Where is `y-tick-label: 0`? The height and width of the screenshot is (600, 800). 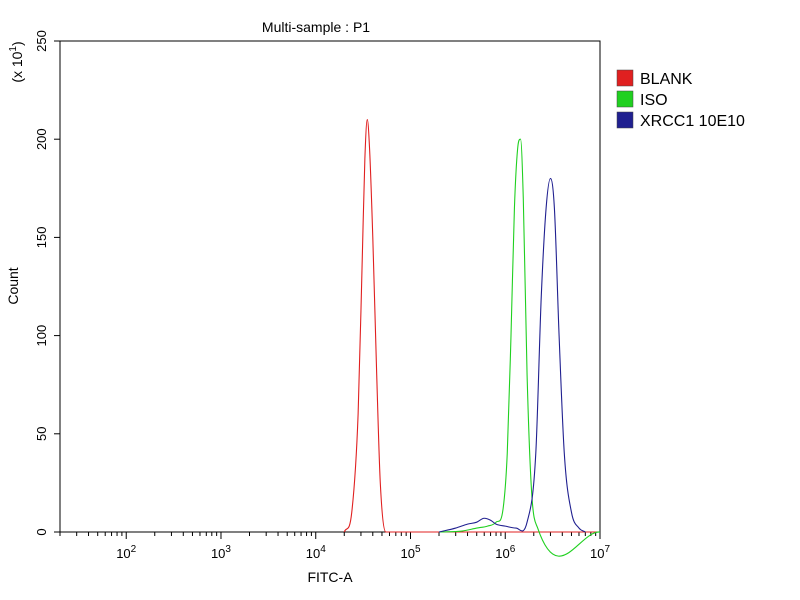 y-tick-label: 0 is located at coordinates (41, 531).